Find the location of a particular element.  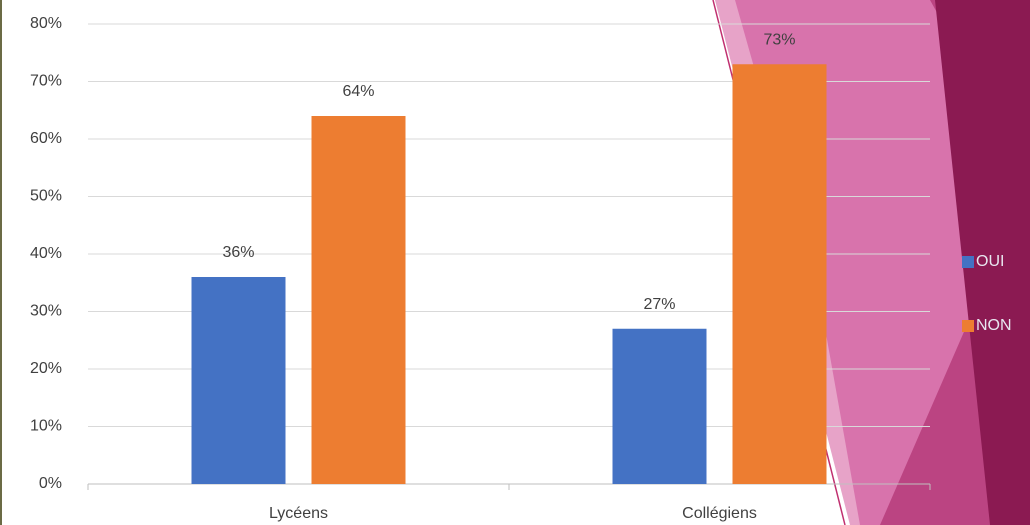

y-tick-label: 50% is located at coordinates (46, 196).